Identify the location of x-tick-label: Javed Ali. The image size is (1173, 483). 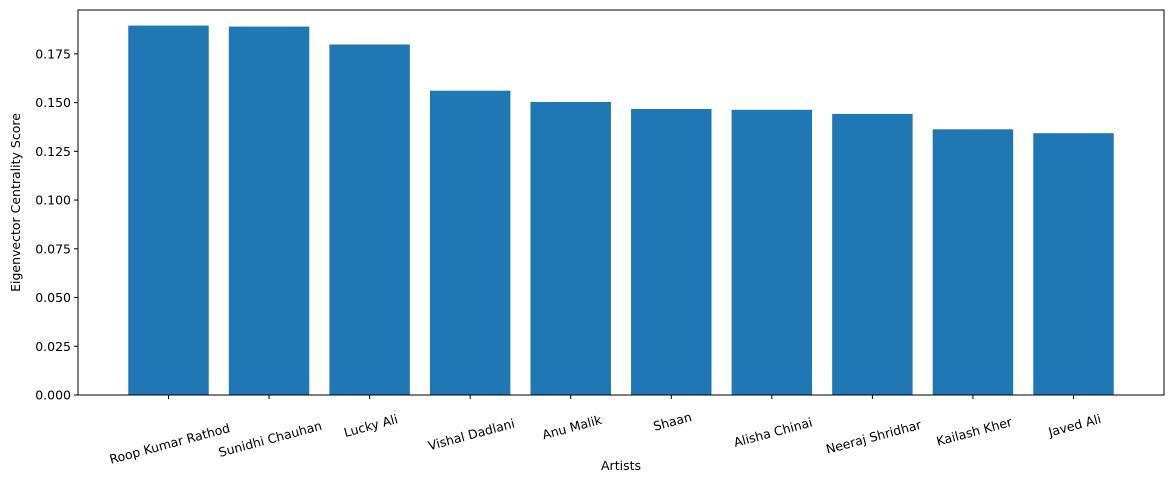
(1074, 425).